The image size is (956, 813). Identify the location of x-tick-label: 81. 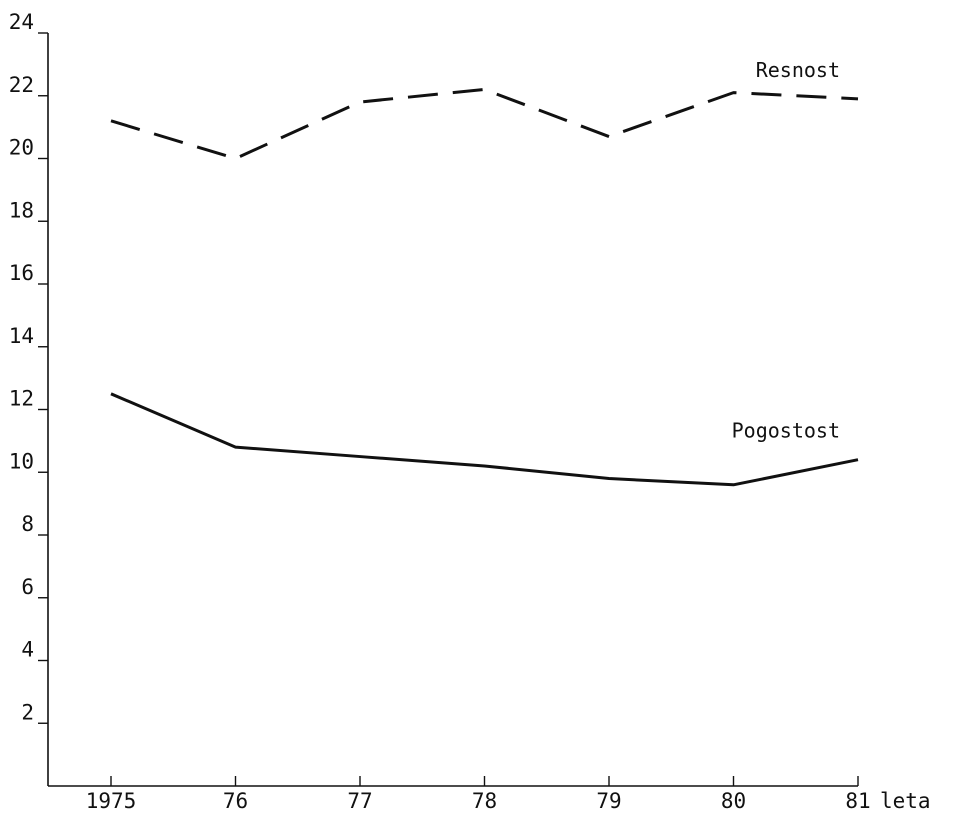
(857, 801).